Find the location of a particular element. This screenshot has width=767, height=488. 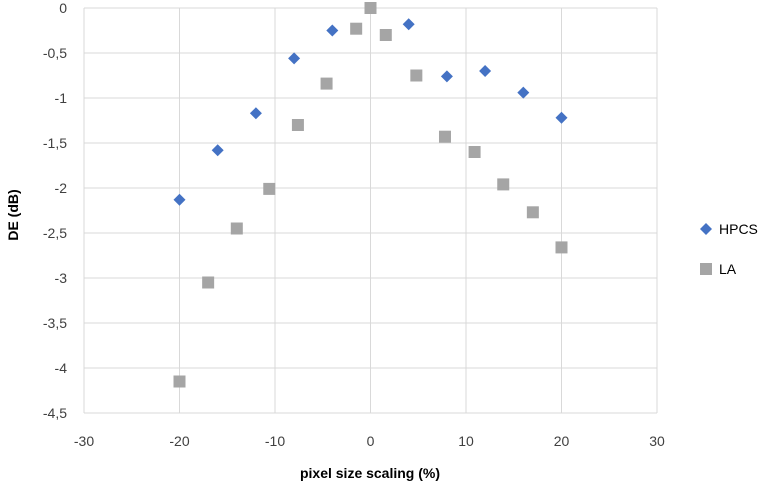

y-axis-title: DE (dB) is located at coordinates (13, 214).